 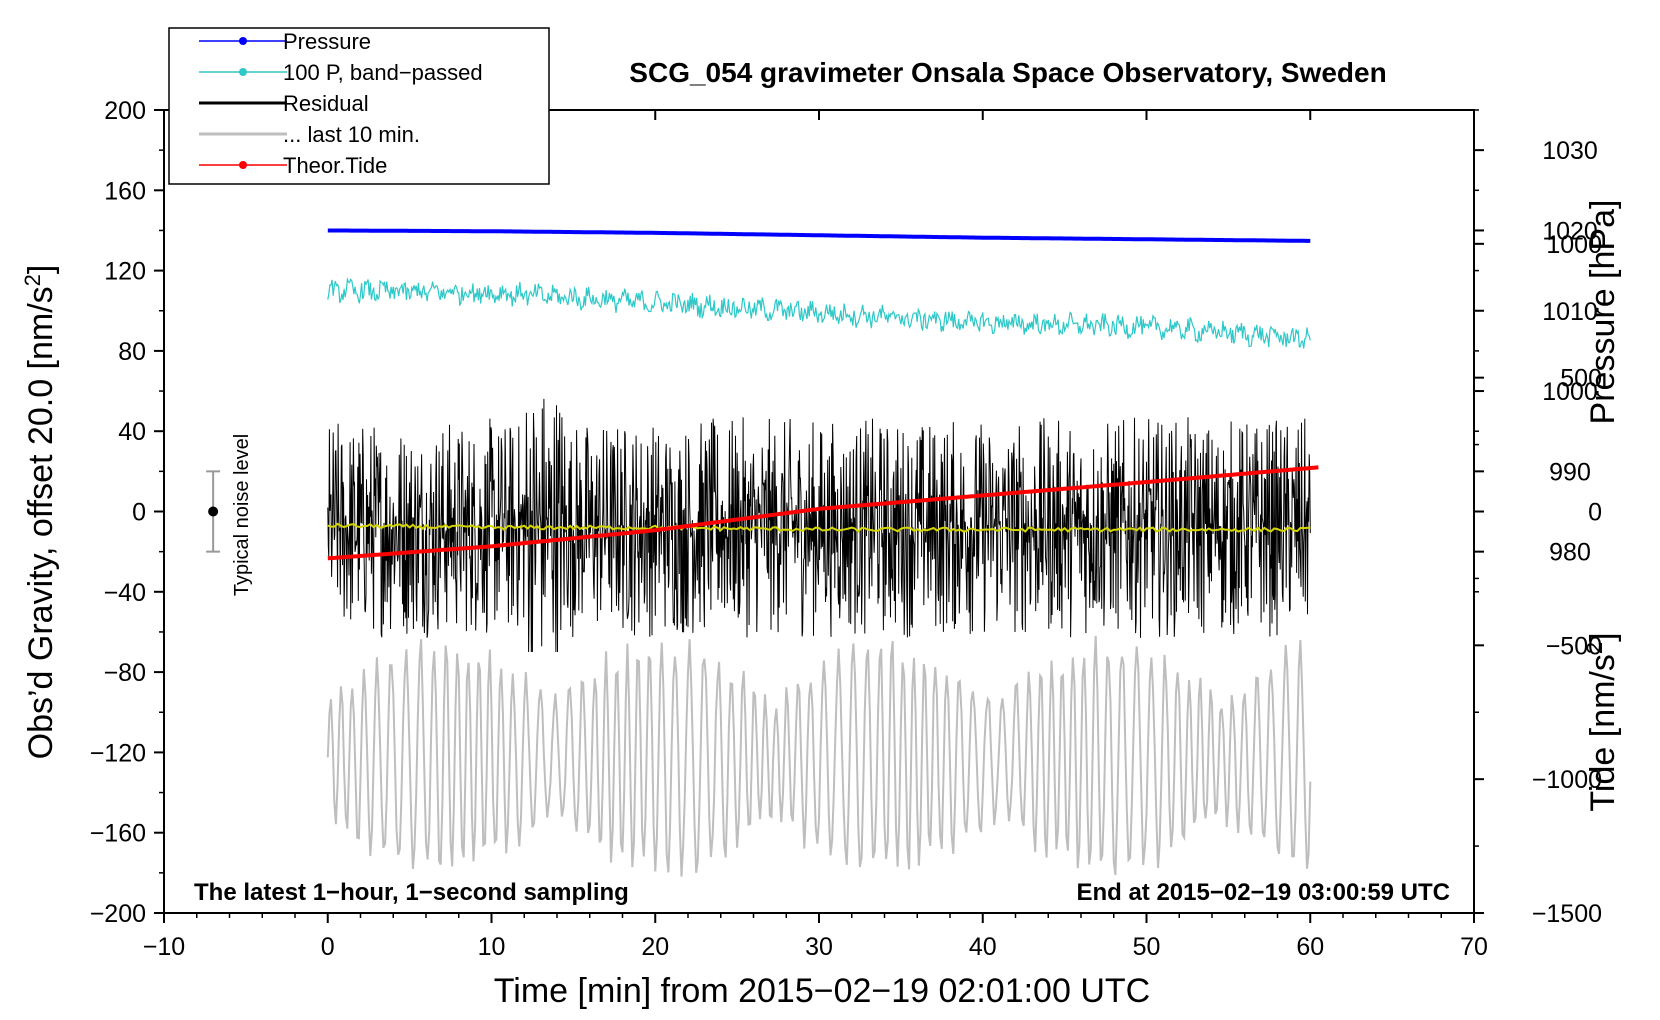 What do you see at coordinates (1574, 646) in the screenshot?
I see `tide-tick-label: −500` at bounding box center [1574, 646].